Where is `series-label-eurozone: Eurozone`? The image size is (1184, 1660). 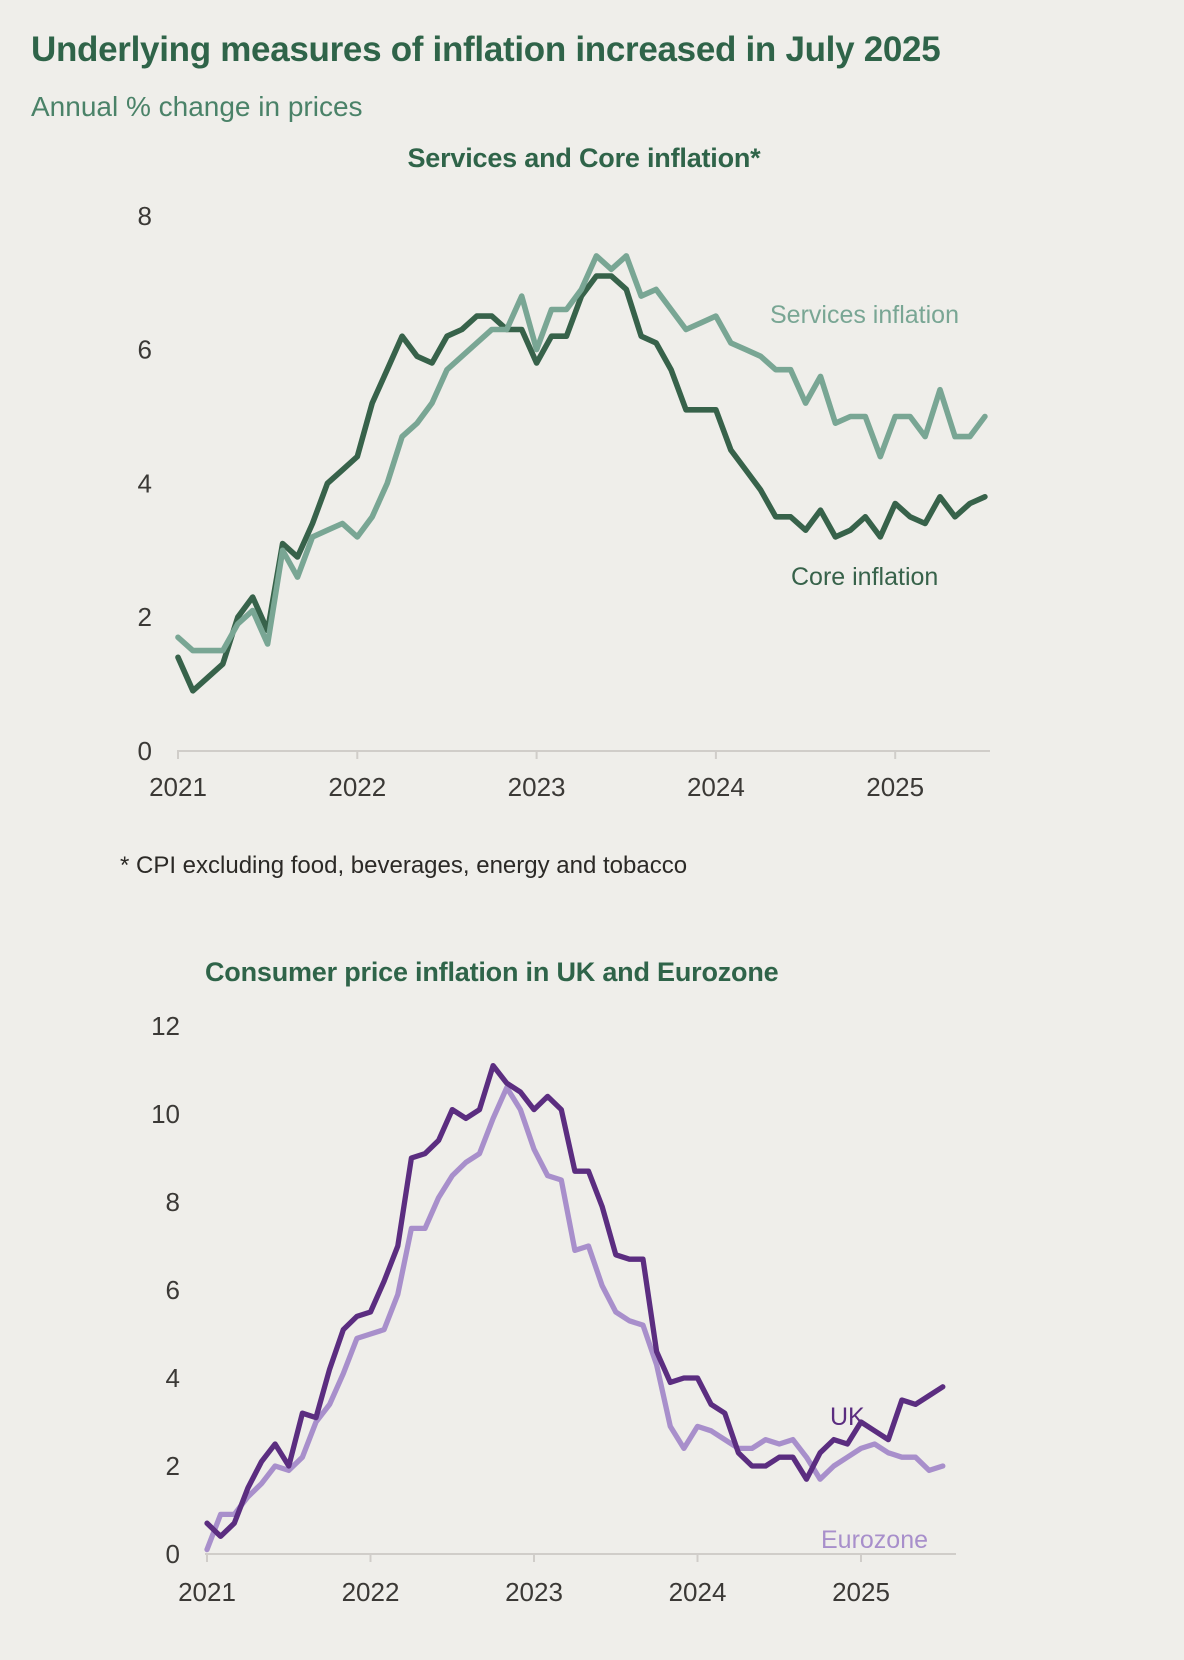
series-label-eurozone: Eurozone is located at coordinates (875, 1540).